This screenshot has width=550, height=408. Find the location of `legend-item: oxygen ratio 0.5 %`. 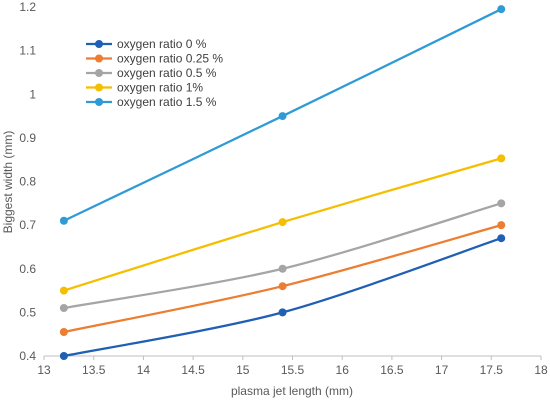

legend-item: oxygen ratio 0.5 % is located at coordinates (151, 73).